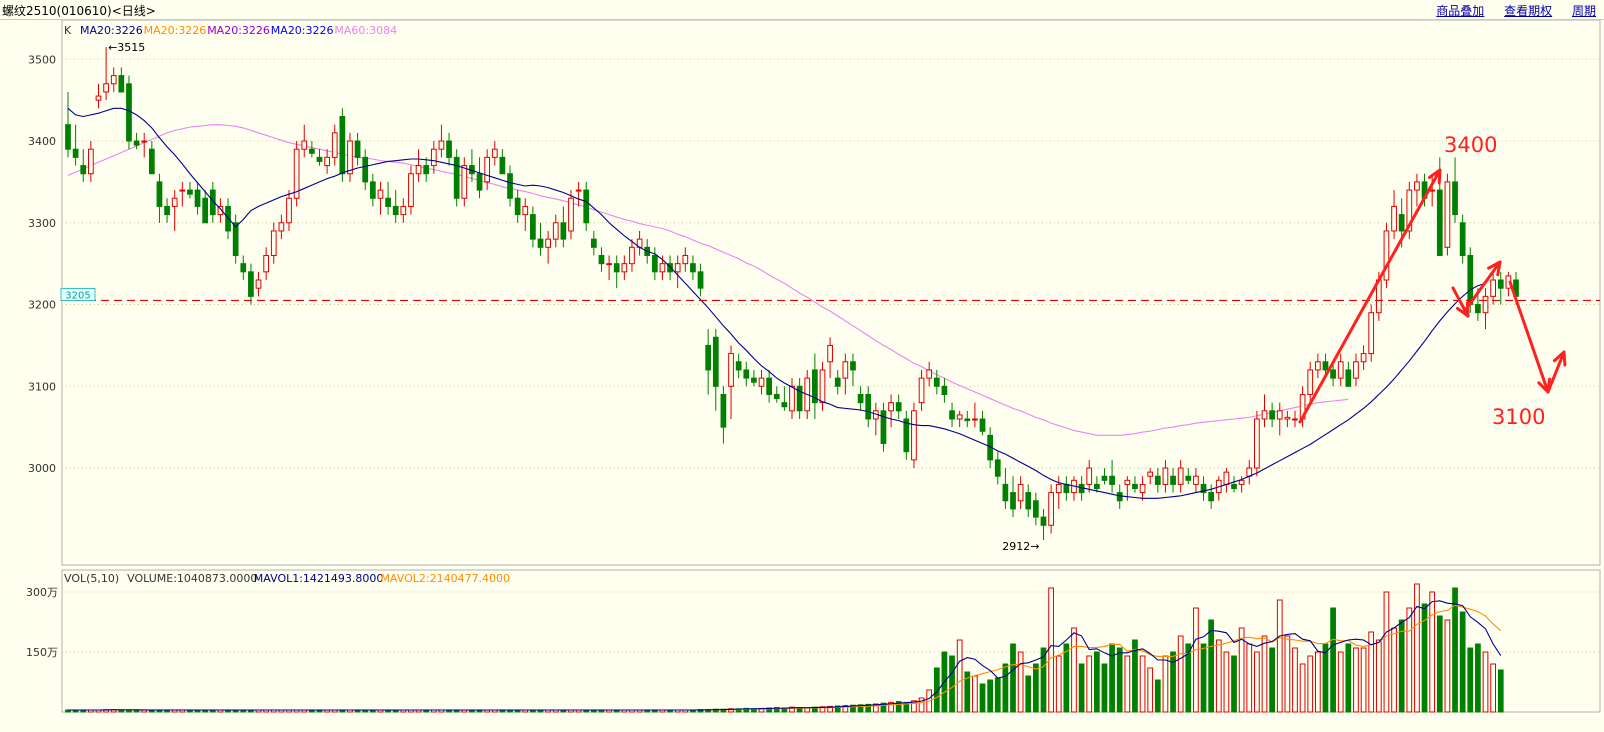 This screenshot has width=1604, height=732. I want to click on chart-title: 螺纹2510(010610)<日线>, so click(79, 11).